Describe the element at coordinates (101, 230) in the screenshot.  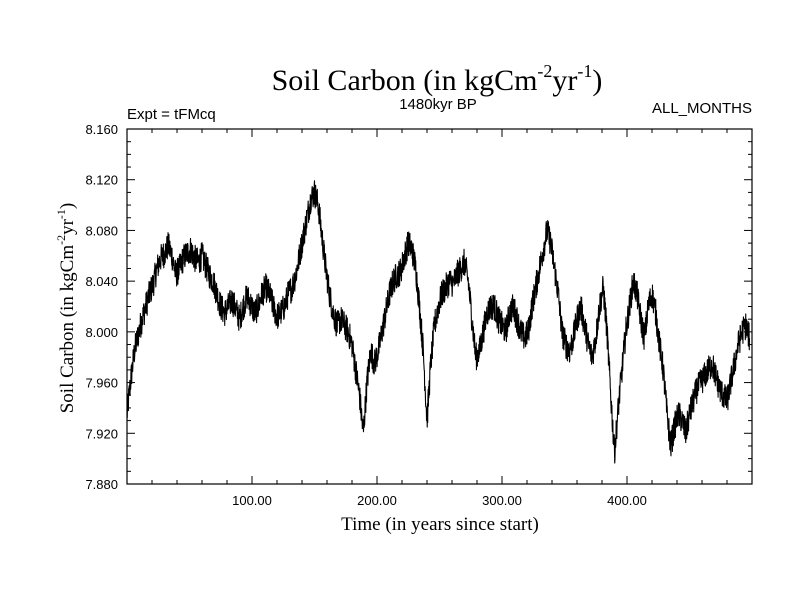
I see `y-tick-label: 8.080` at that location.